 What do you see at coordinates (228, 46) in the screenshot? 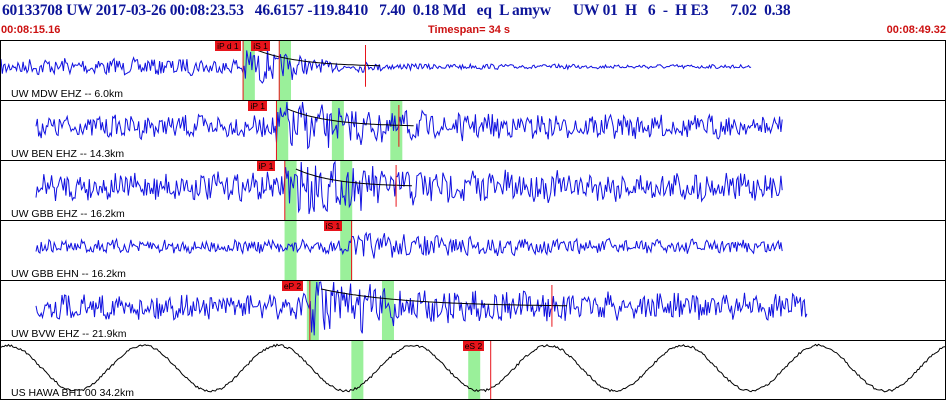
I see `phase-pick-label: iP d 1` at bounding box center [228, 46].